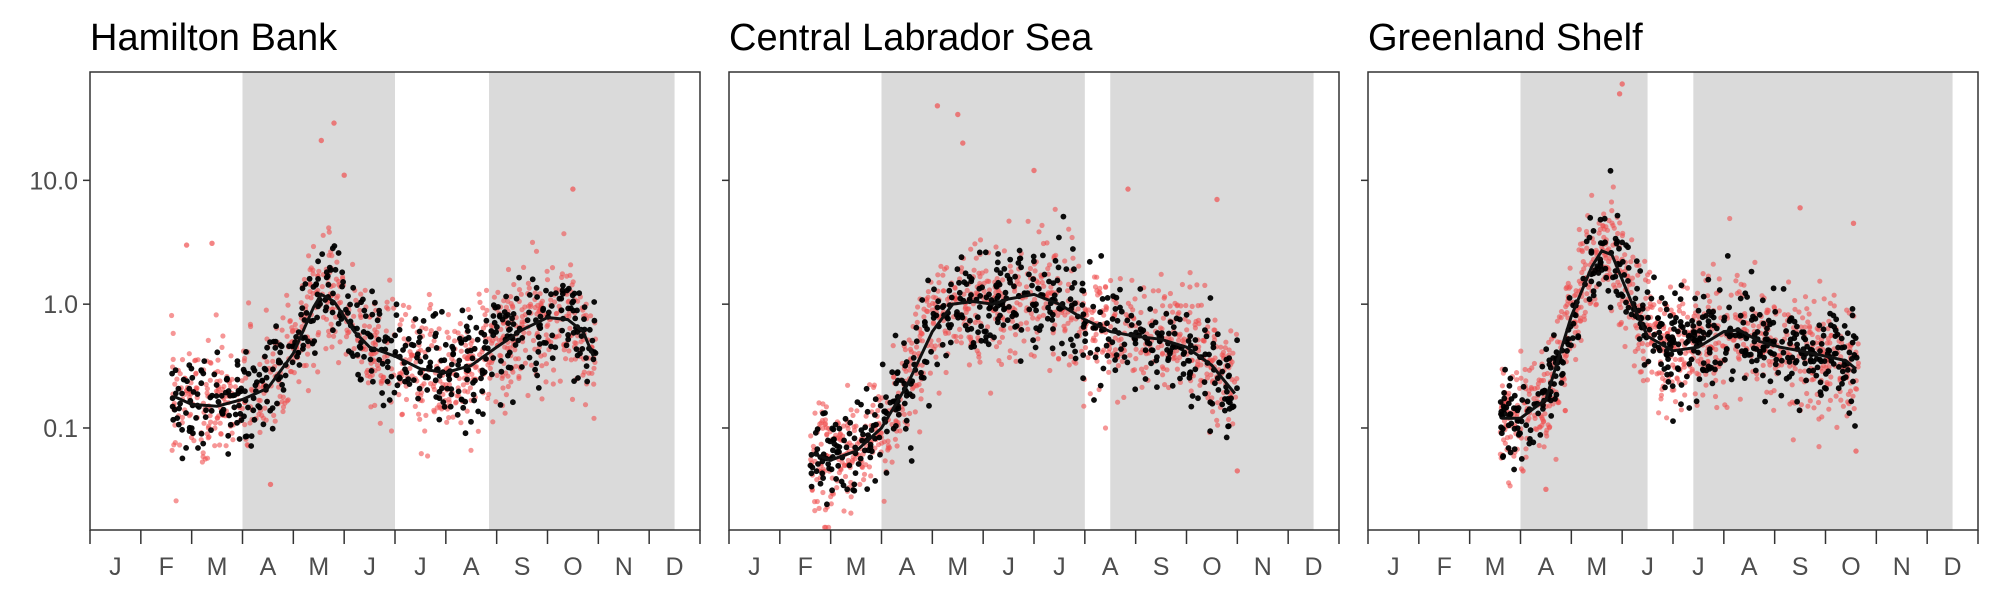 The image size is (2000, 600). Describe the element at coordinates (1161, 567) in the screenshot. I see `x-tick-label: S` at that location.